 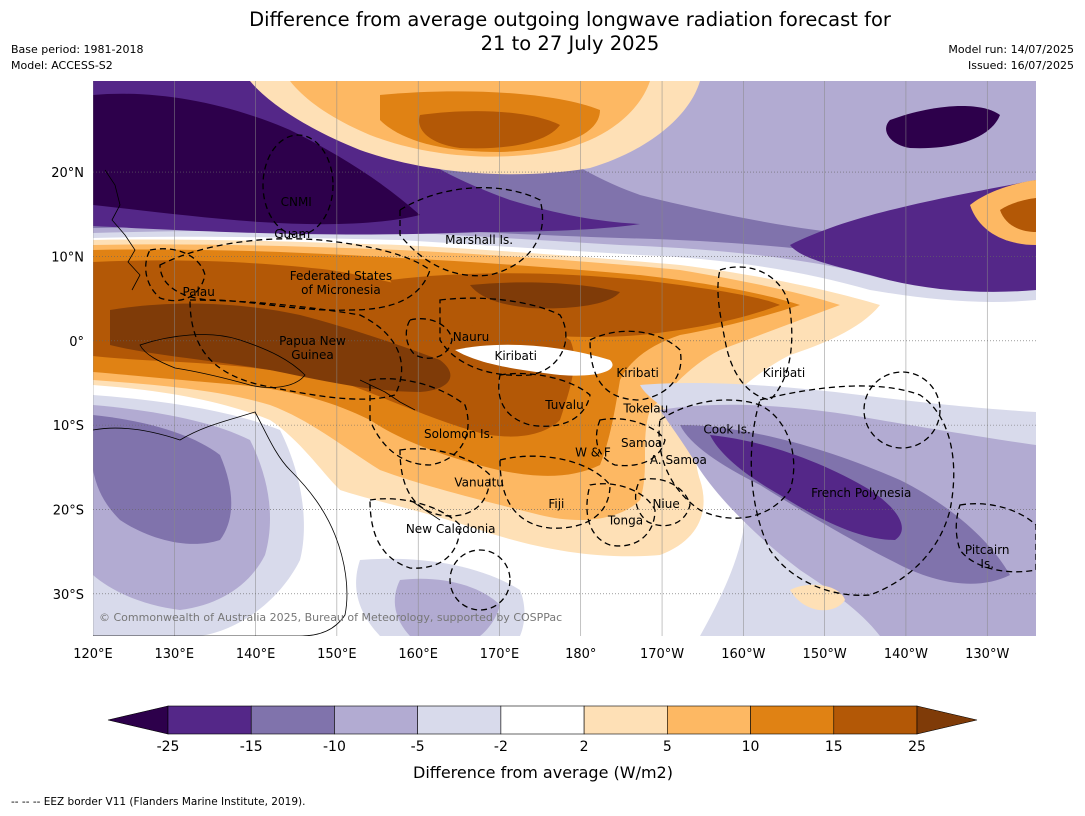 I want to click on eez-fiji, so click(x=555, y=492).